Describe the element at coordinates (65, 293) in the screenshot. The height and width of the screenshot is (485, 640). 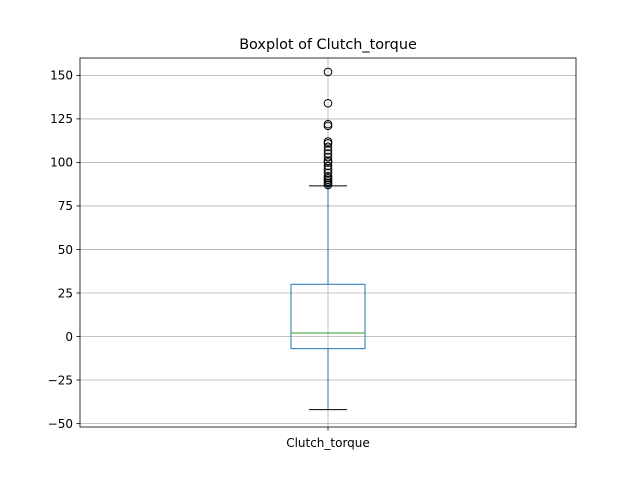
I see `y-tick-label: 25` at that location.